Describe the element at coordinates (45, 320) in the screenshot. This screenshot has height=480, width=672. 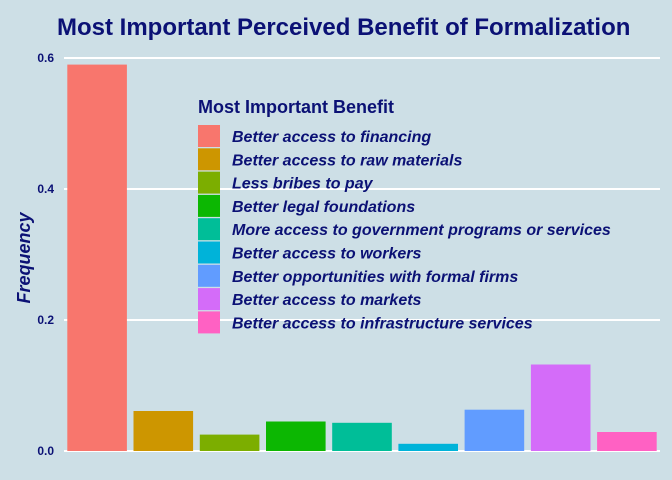
I see `y-tick-label: 0.2` at that location.